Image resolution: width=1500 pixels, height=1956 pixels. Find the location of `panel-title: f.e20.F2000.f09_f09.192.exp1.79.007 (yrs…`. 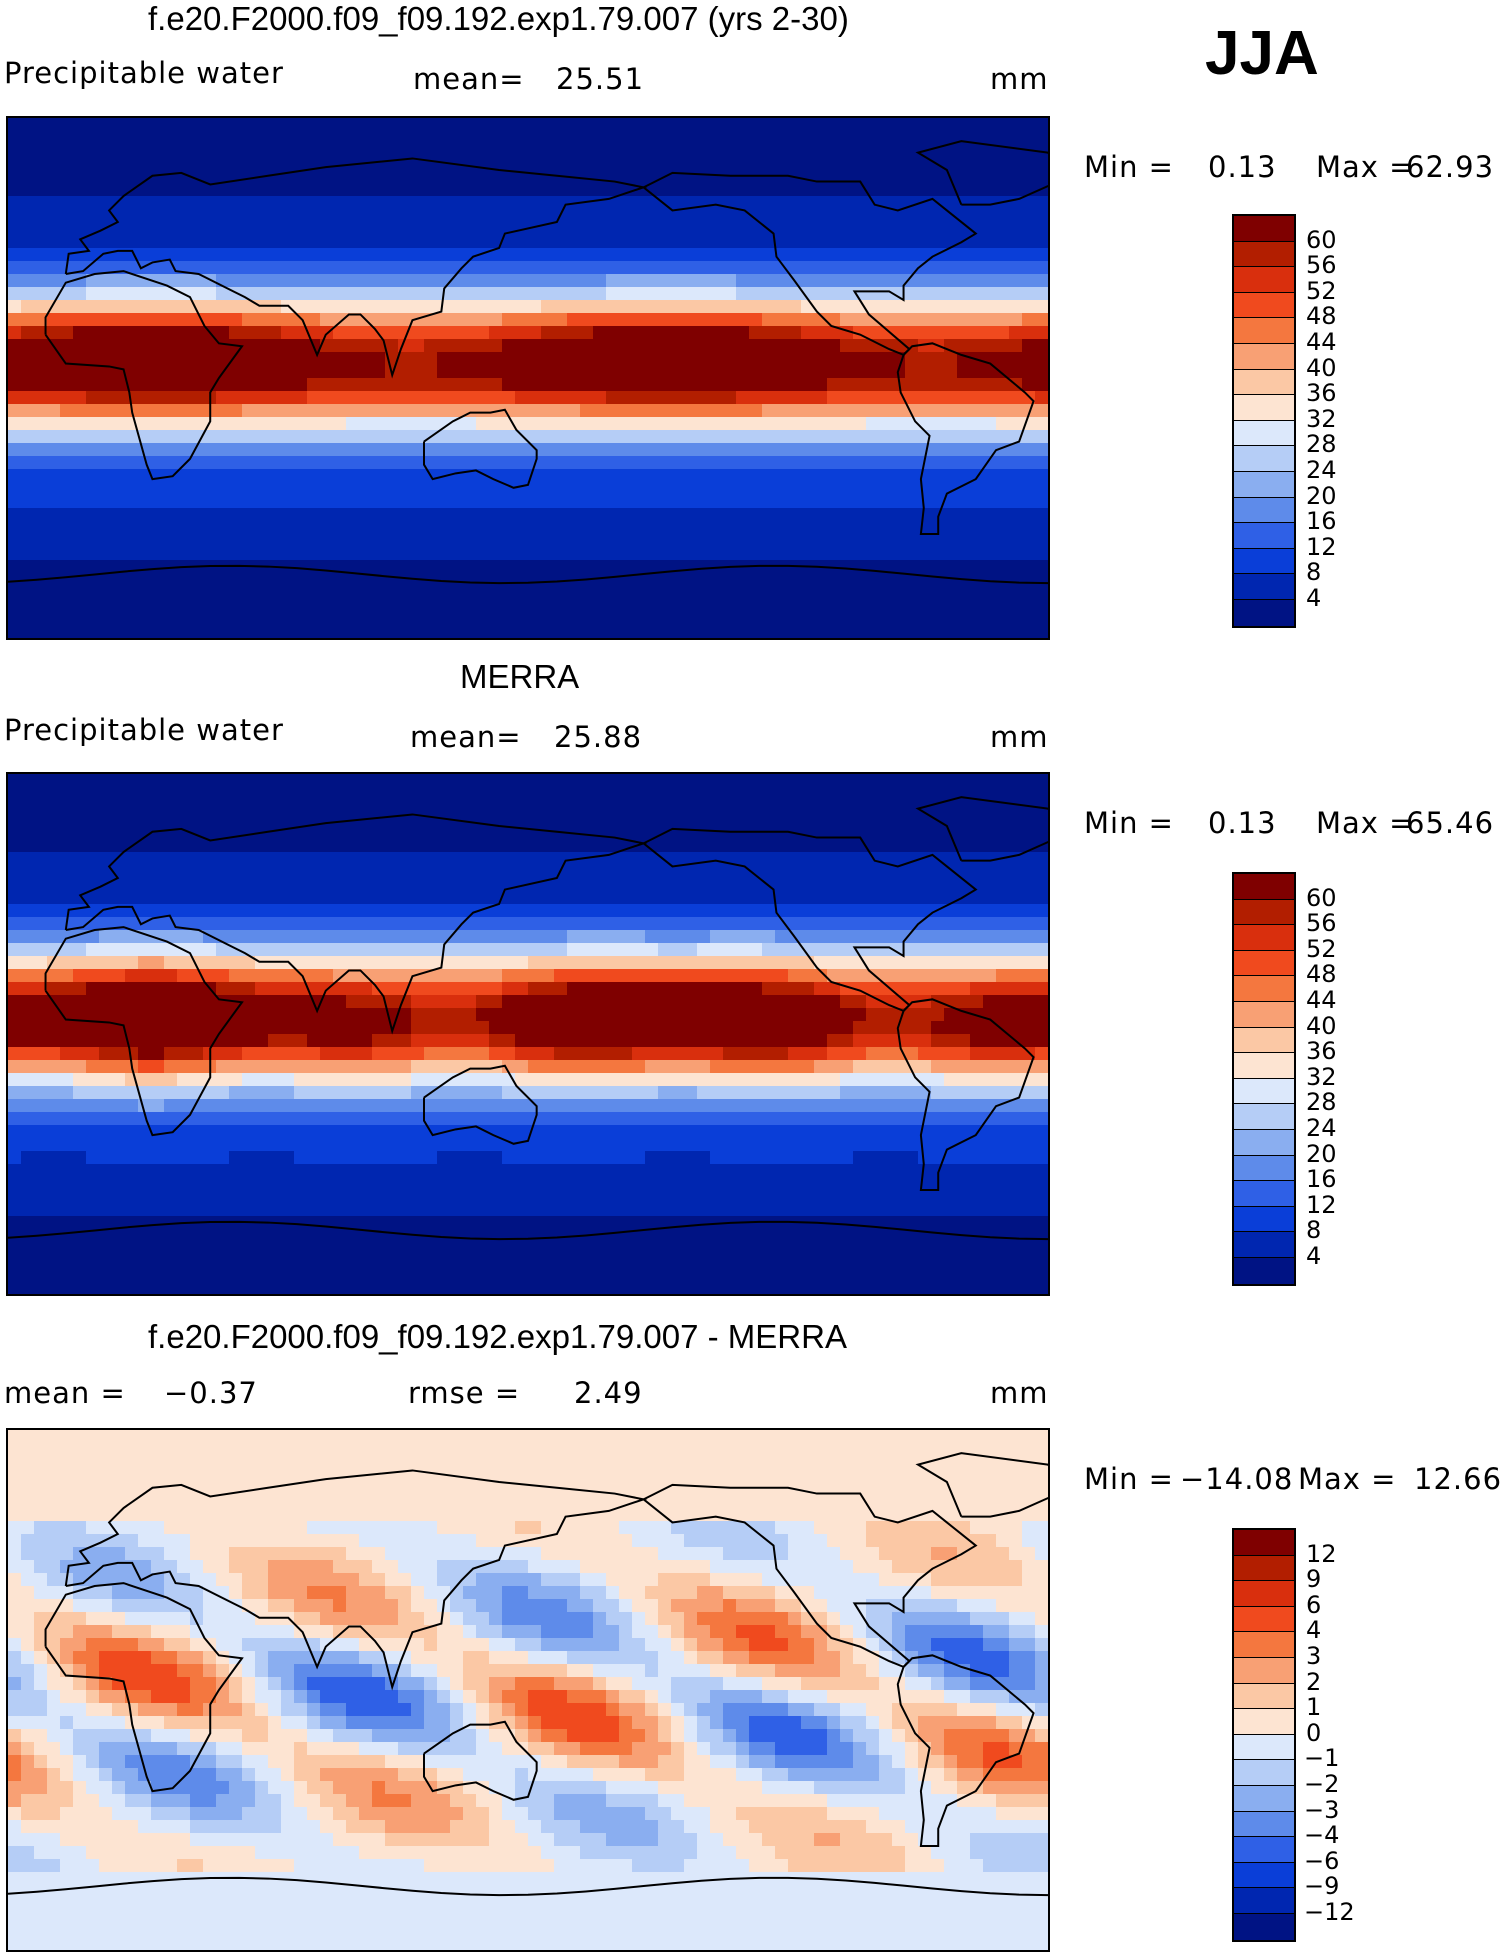

panel-title: f.e20.F2000.f09_f09.192.exp1.79.007 (yrs… is located at coordinates (498, 18).